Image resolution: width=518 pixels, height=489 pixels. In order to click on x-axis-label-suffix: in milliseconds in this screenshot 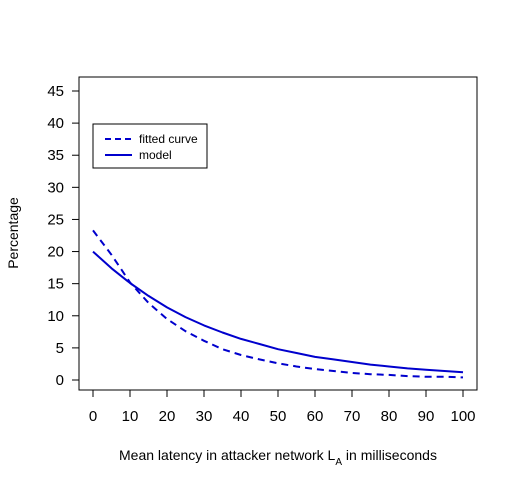, I will do `click(389, 455)`.